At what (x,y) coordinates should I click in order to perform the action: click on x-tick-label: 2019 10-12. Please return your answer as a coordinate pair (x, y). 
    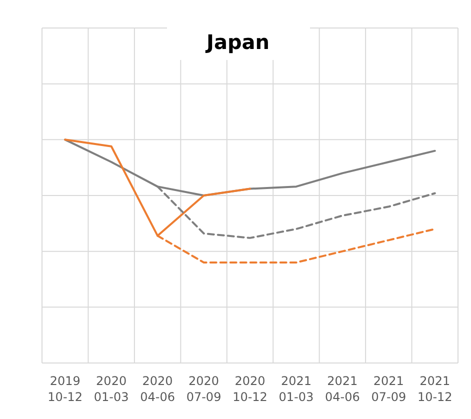
    Looking at the image, I should click on (65, 389).